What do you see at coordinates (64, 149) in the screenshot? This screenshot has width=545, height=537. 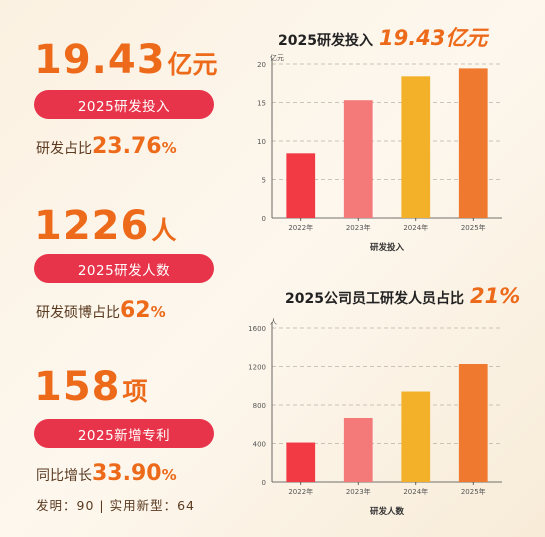 I see `rd-ratio-prefix: 研发占比` at bounding box center [64, 149].